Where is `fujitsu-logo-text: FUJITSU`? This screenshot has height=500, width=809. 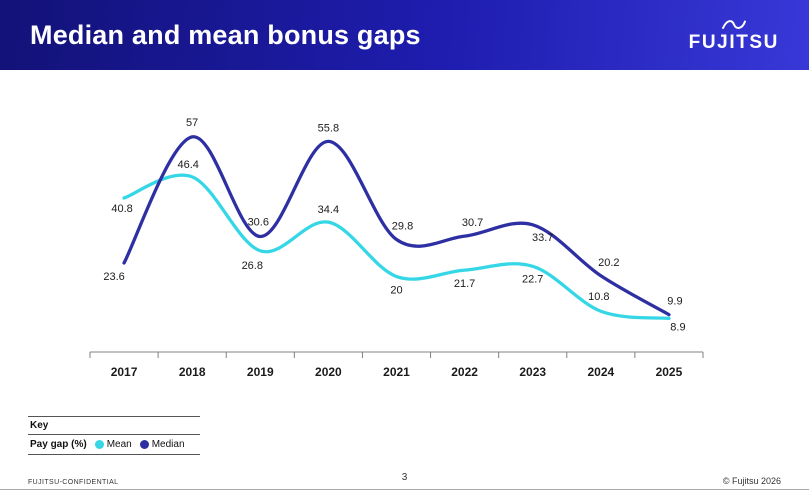 fujitsu-logo-text: FUJITSU is located at coordinates (733, 42).